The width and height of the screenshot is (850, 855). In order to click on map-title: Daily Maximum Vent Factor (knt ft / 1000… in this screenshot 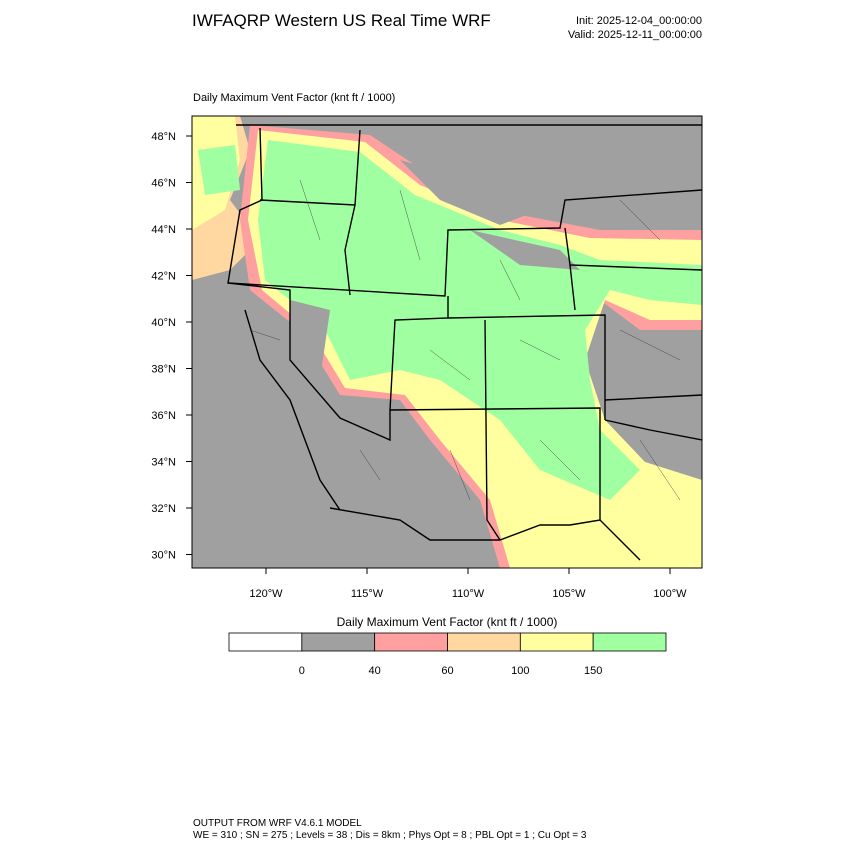, I will do `click(294, 98)`.